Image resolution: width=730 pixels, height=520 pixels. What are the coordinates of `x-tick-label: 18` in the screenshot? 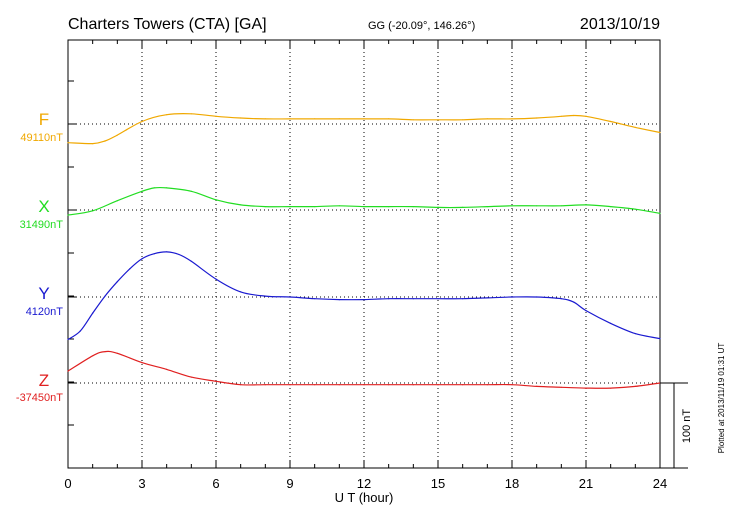 It's located at (512, 483).